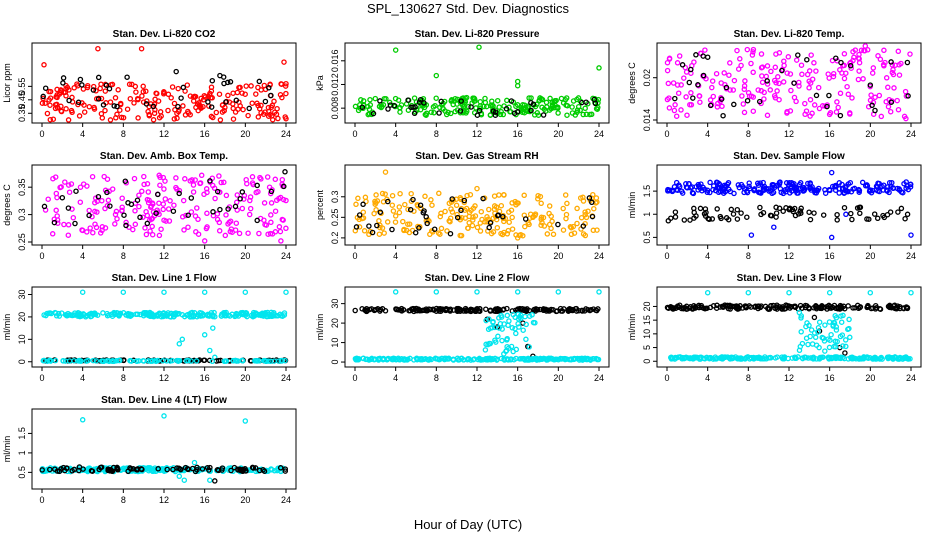 This screenshot has width=936, height=540. Describe the element at coordinates (123, 256) in the screenshot. I see `x-tick-label: 8` at that location.